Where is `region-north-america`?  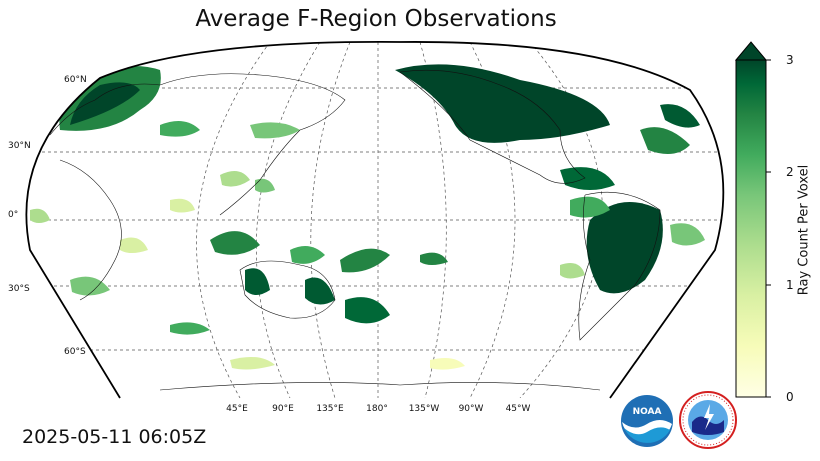
region-north-america is located at coordinates (502, 103).